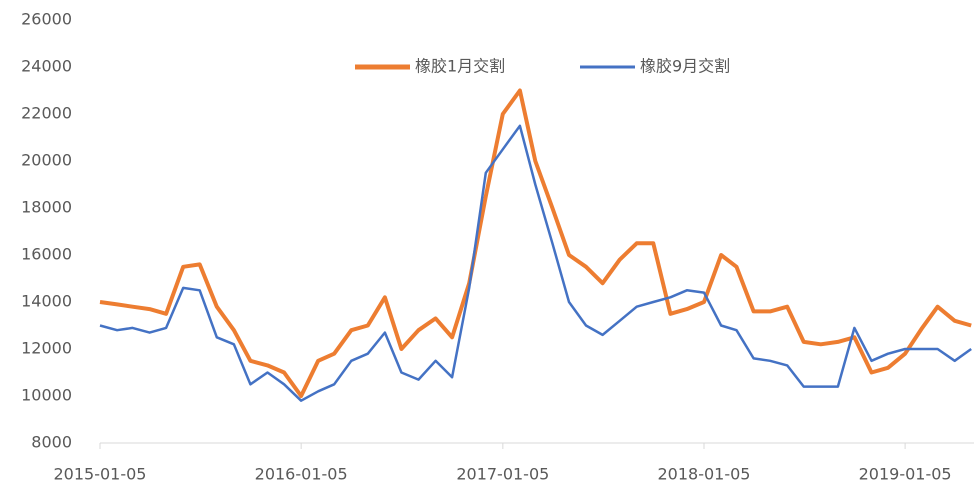 The height and width of the screenshot is (487, 974). I want to click on x-tick-label: 2016-01-05, so click(301, 474).